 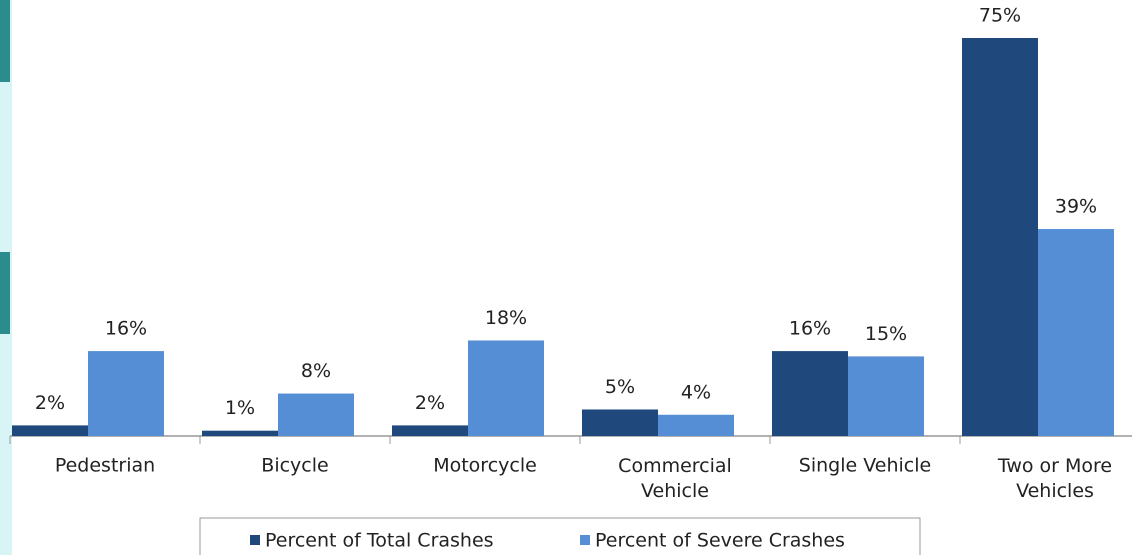 What do you see at coordinates (675, 478) in the screenshot?
I see `x-tick-label: Commercial Vehicle` at bounding box center [675, 478].